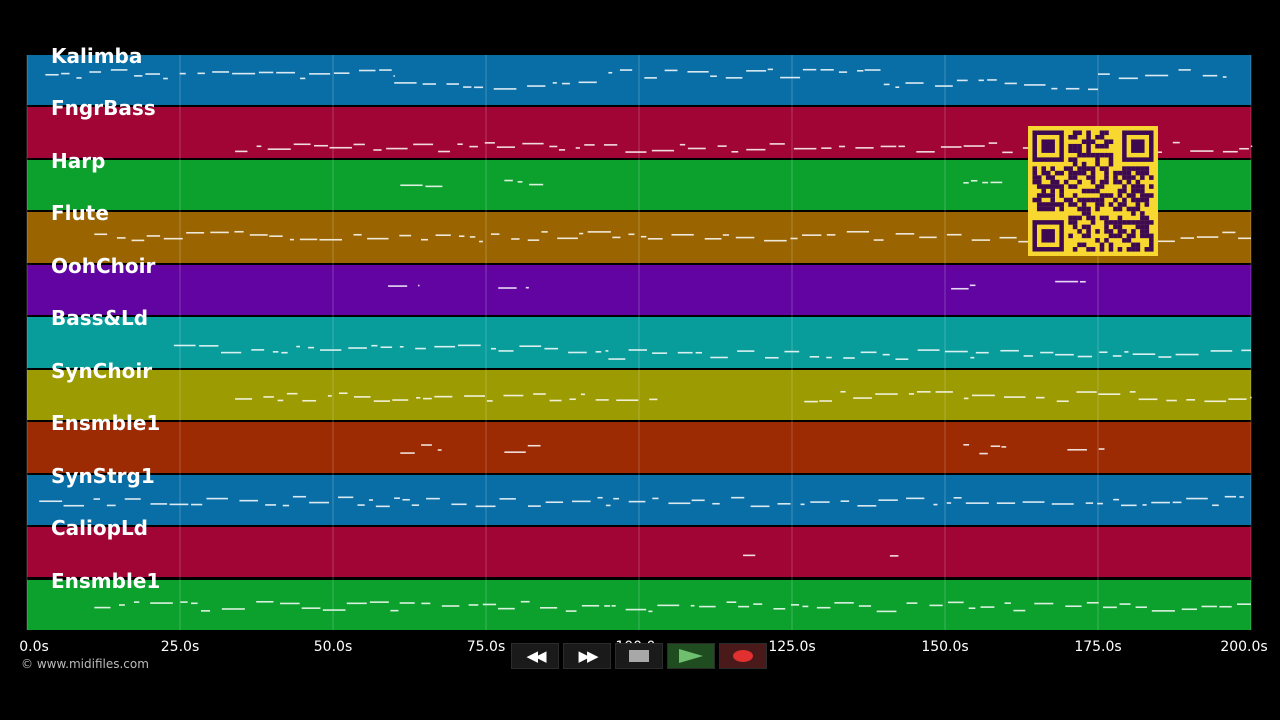 This screenshot has height=720, width=1280. Describe the element at coordinates (691, 656) in the screenshot. I see `play-button` at that location.